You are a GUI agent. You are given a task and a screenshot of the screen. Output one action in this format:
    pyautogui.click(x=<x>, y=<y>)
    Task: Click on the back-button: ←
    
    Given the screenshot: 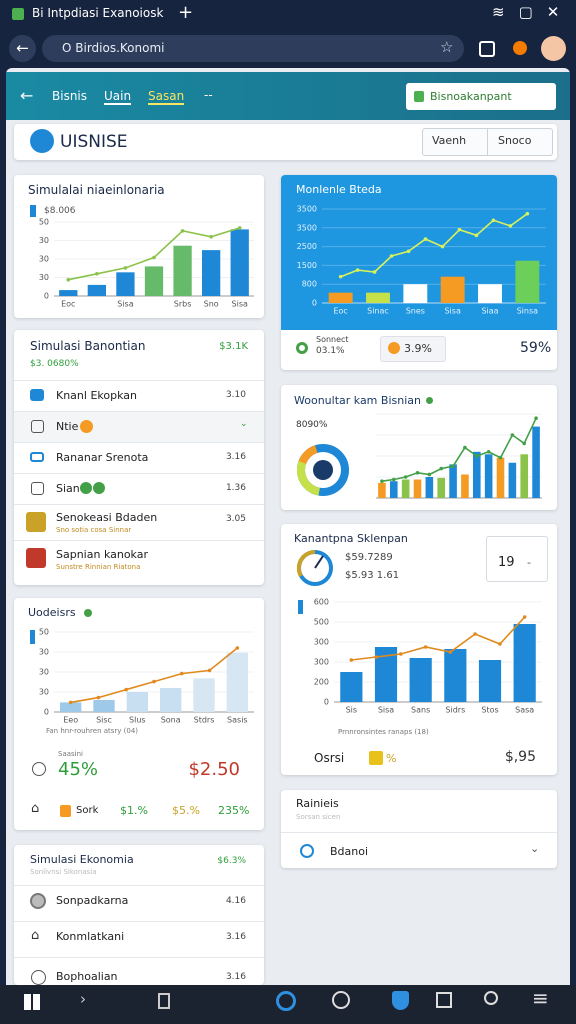 What is the action you would take?
    pyautogui.click(x=22, y=48)
    